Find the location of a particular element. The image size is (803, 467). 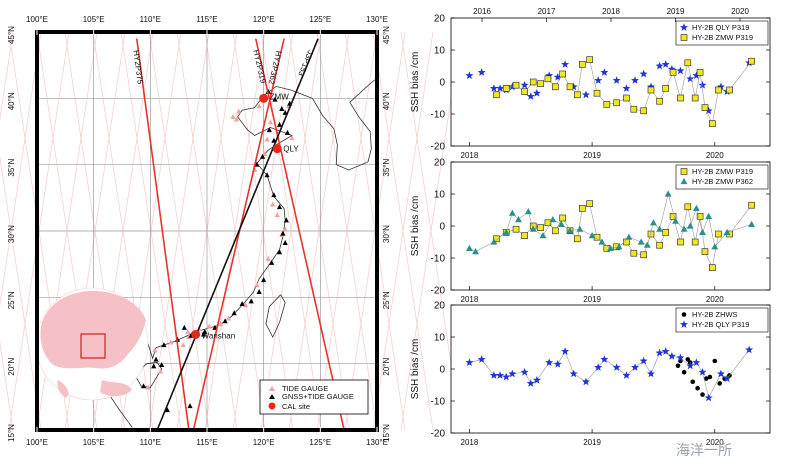

y-tick-label: 10 is located at coordinates (440, 51).